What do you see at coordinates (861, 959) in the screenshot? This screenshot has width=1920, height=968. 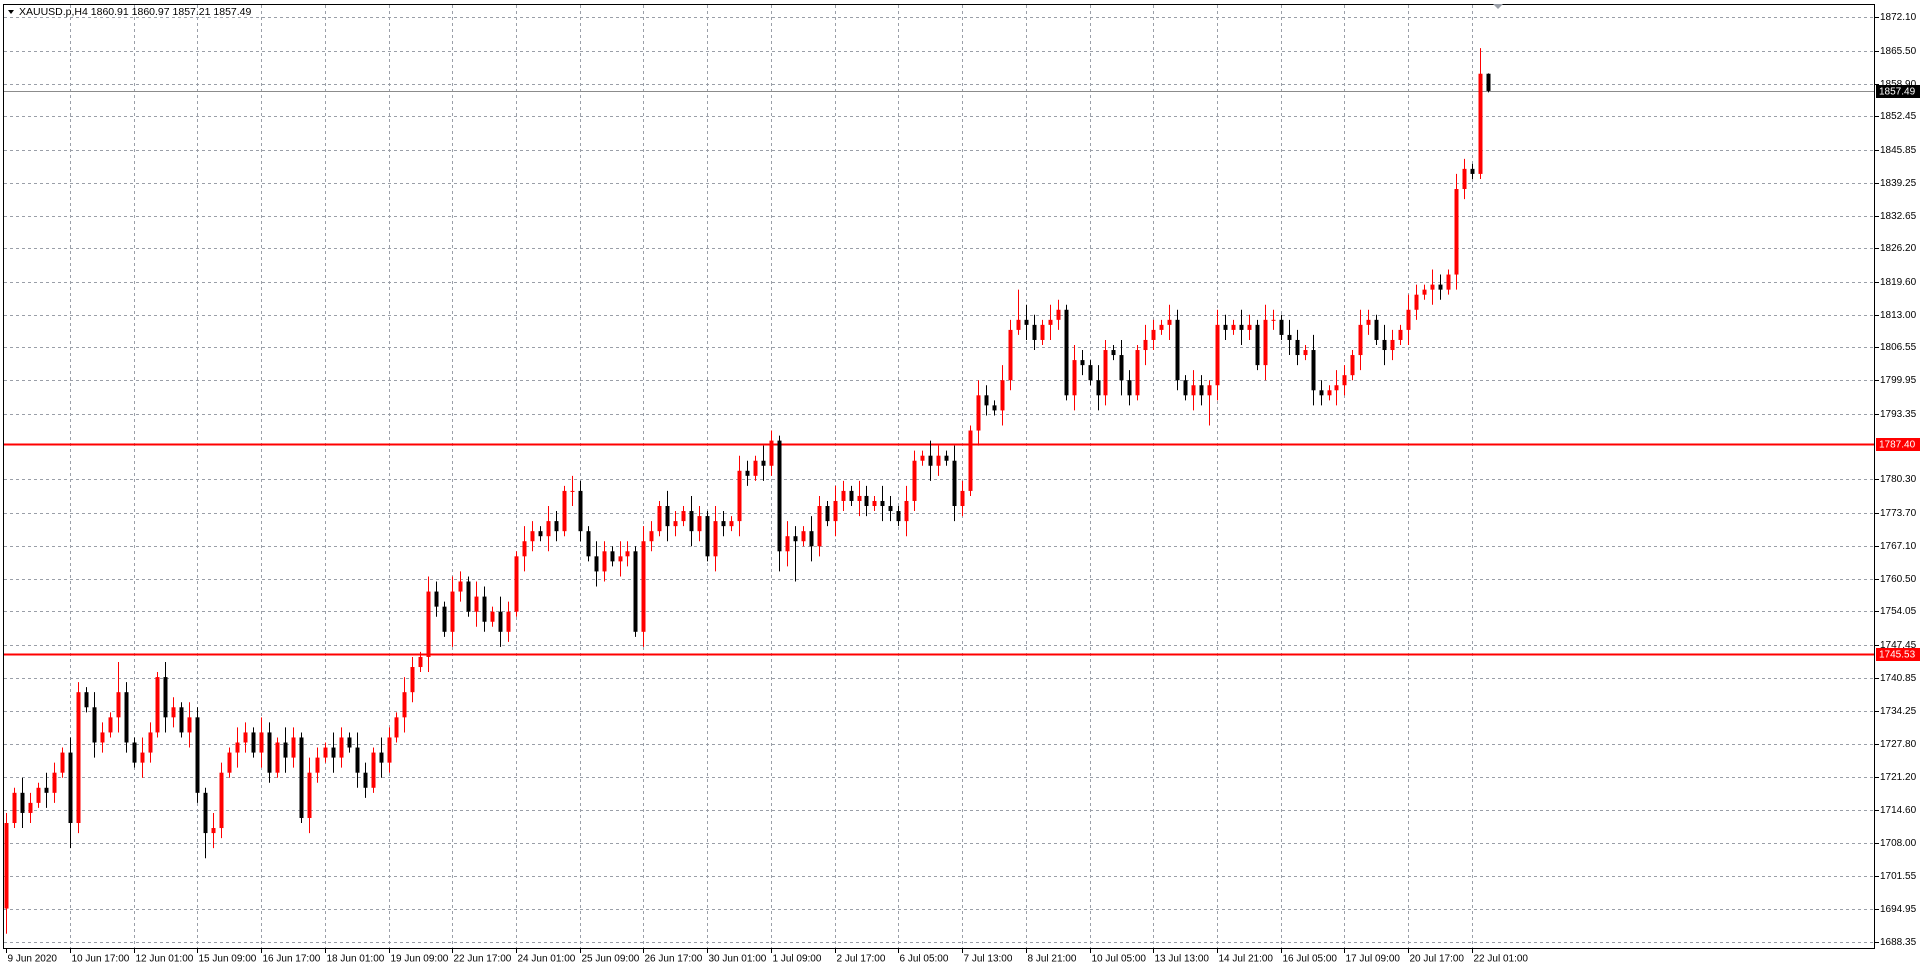 I see `x-tick-label: 2 Jul 17:00` at bounding box center [861, 959].